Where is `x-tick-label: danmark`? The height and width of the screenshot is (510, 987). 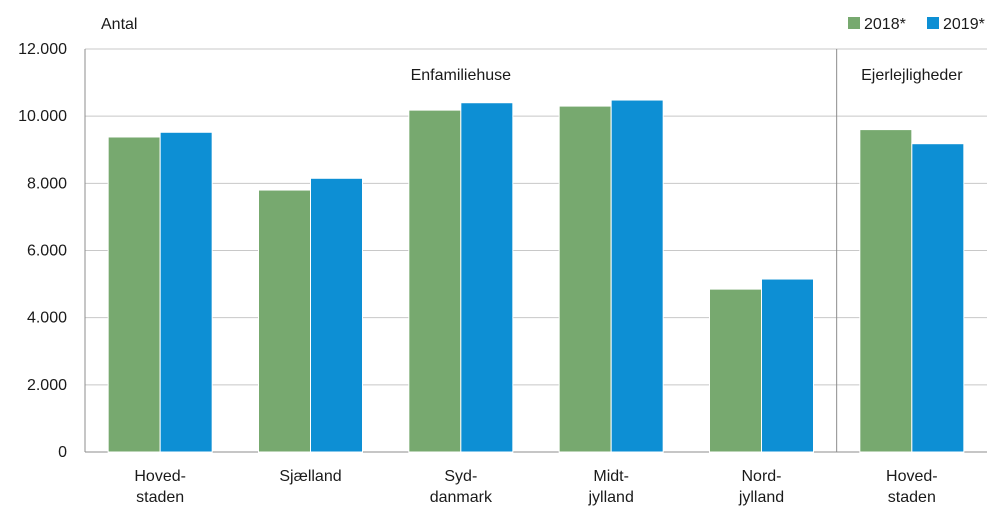
x-tick-label: danmark is located at coordinates (461, 497).